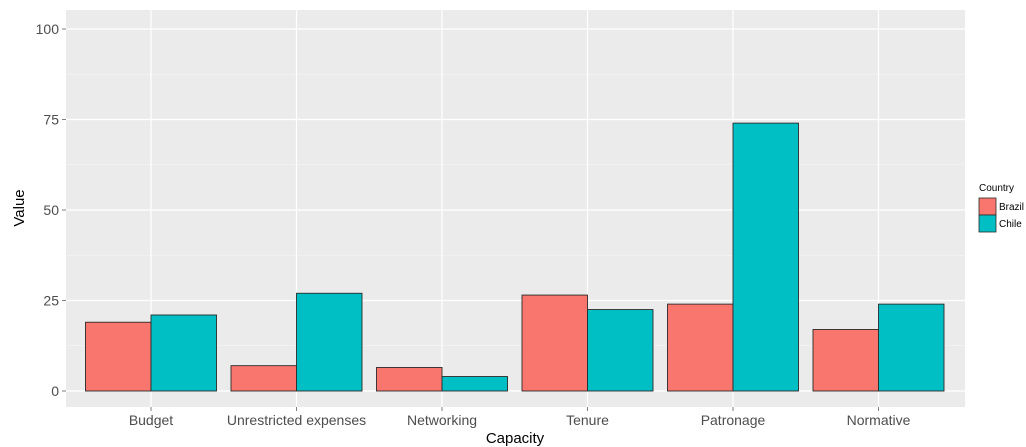  What do you see at coordinates (911, 347) in the screenshot?
I see `bar-chile-normative` at bounding box center [911, 347].